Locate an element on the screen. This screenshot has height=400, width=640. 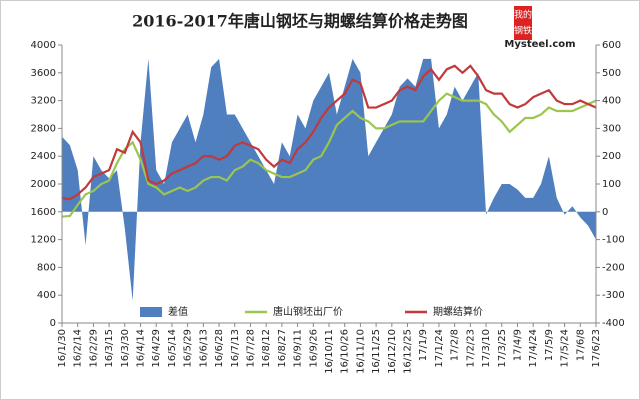
x-tick-label: 17/5/24 is located at coordinates (565, 348).